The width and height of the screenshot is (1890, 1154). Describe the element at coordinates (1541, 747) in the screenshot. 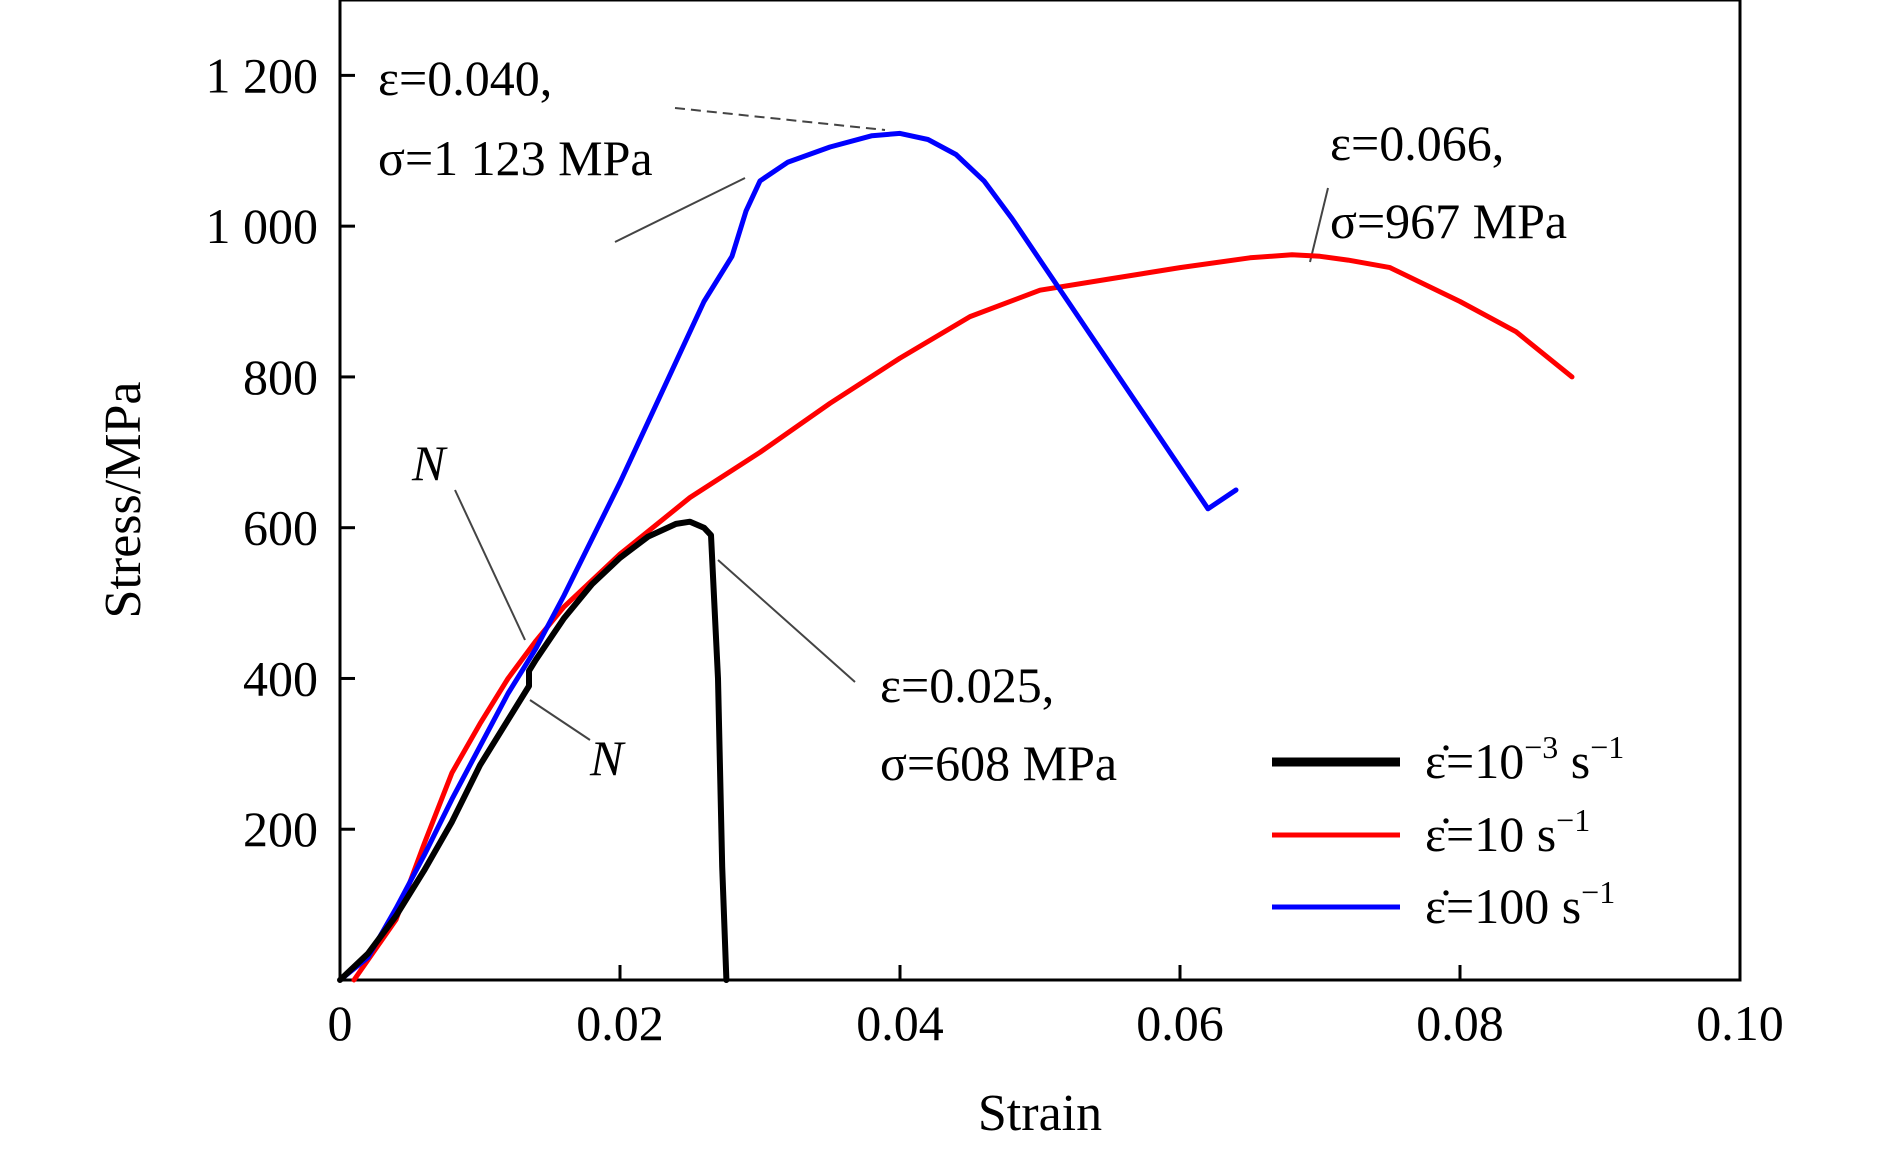

I see `legend-label-0001-sup: −3` at that location.